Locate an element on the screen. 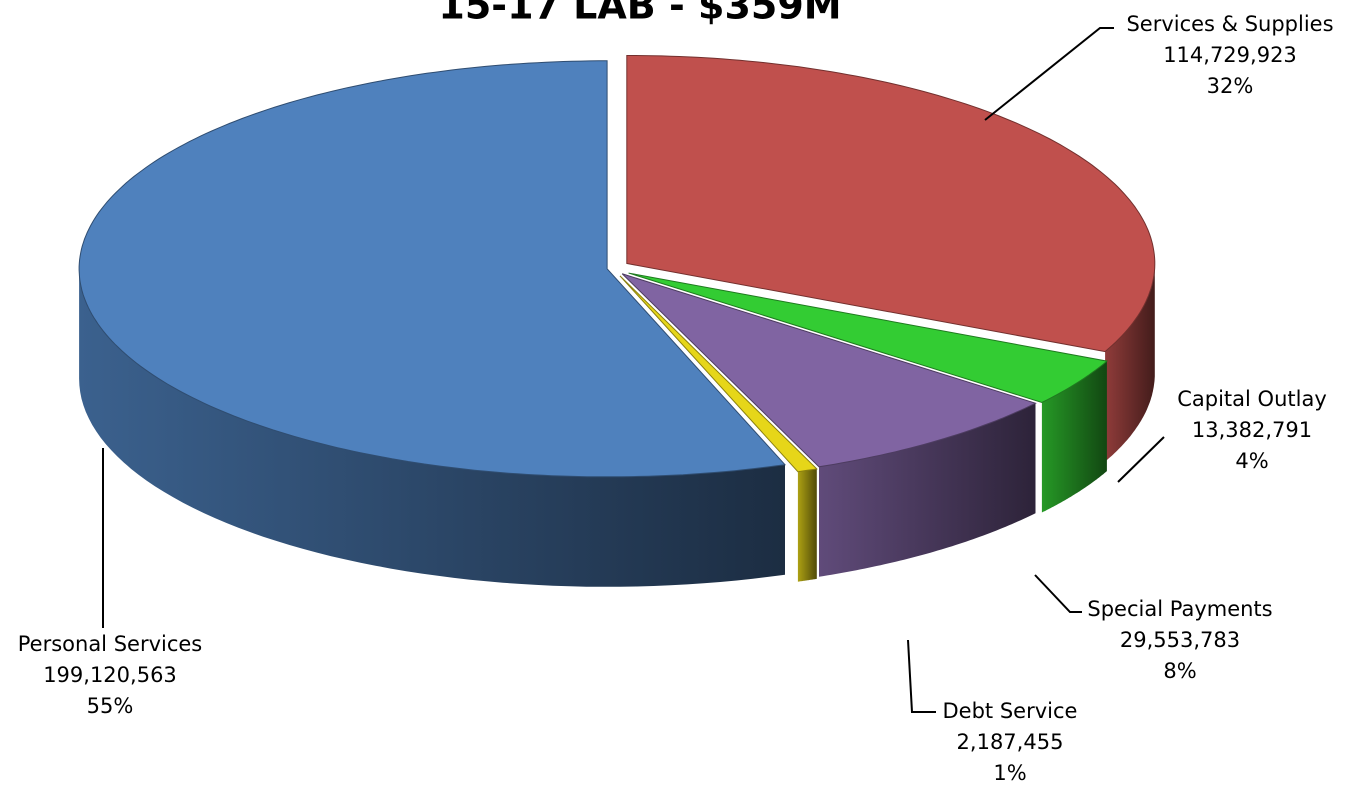  value-label: 29,553,783 is located at coordinates (1180, 640).